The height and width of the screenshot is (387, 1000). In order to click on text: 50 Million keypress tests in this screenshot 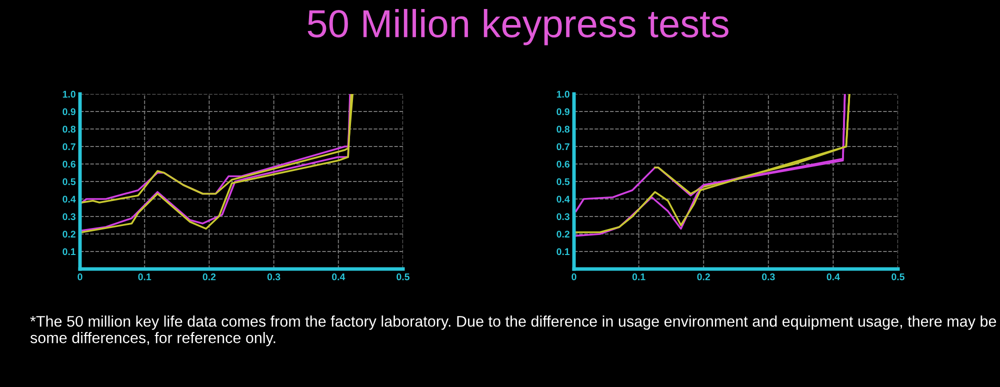, I will do `click(518, 27)`.